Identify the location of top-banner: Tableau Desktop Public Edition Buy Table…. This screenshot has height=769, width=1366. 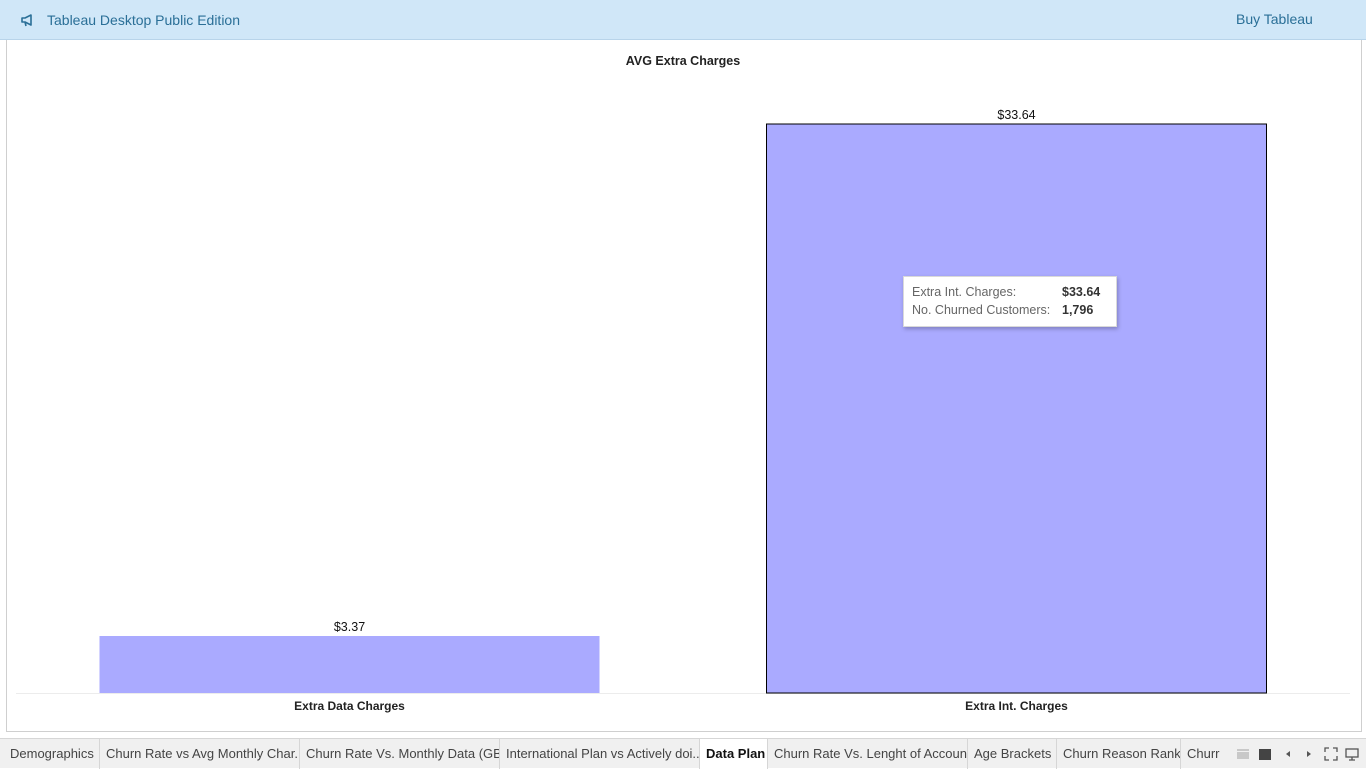
(683, 20).